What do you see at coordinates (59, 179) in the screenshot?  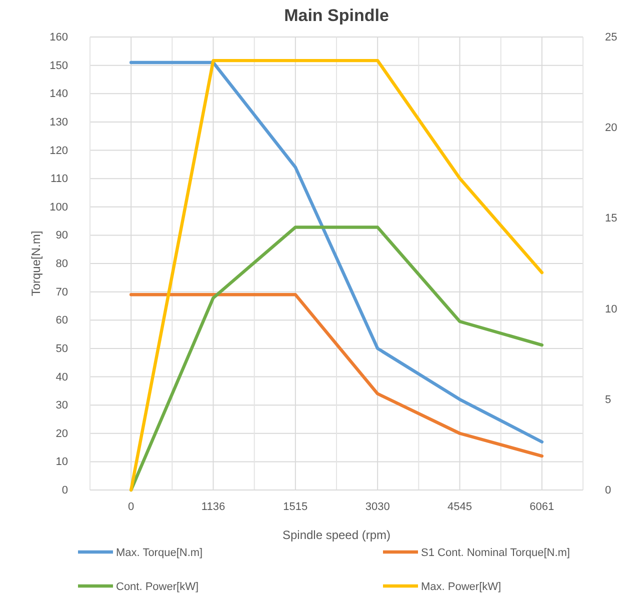 I see `y-tick-label: 110` at bounding box center [59, 179].